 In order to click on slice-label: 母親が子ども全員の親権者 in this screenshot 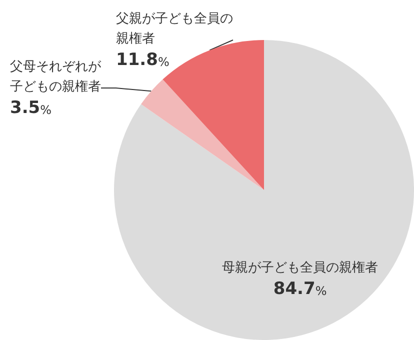, I will do `click(300, 268)`.